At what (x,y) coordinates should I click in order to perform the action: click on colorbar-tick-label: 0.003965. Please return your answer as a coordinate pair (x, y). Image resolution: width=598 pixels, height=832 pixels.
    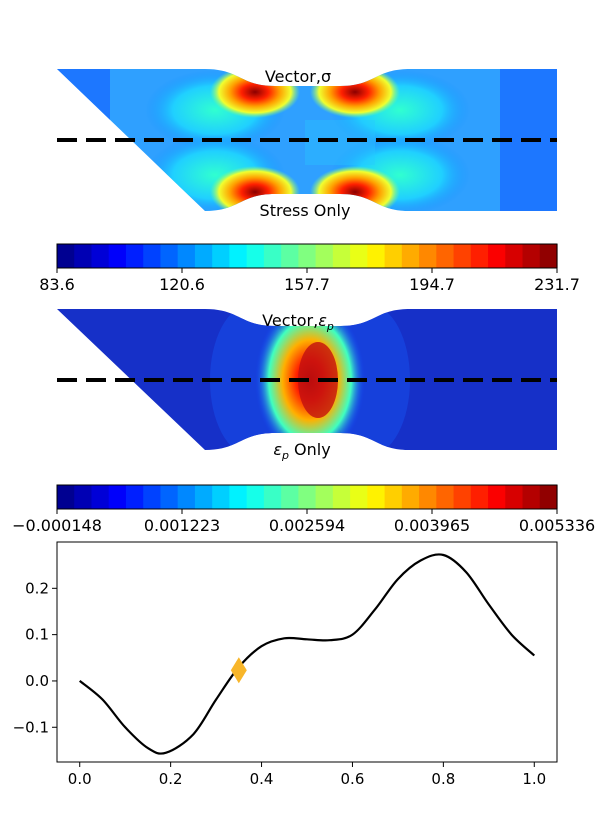
    Looking at the image, I should click on (432, 525).